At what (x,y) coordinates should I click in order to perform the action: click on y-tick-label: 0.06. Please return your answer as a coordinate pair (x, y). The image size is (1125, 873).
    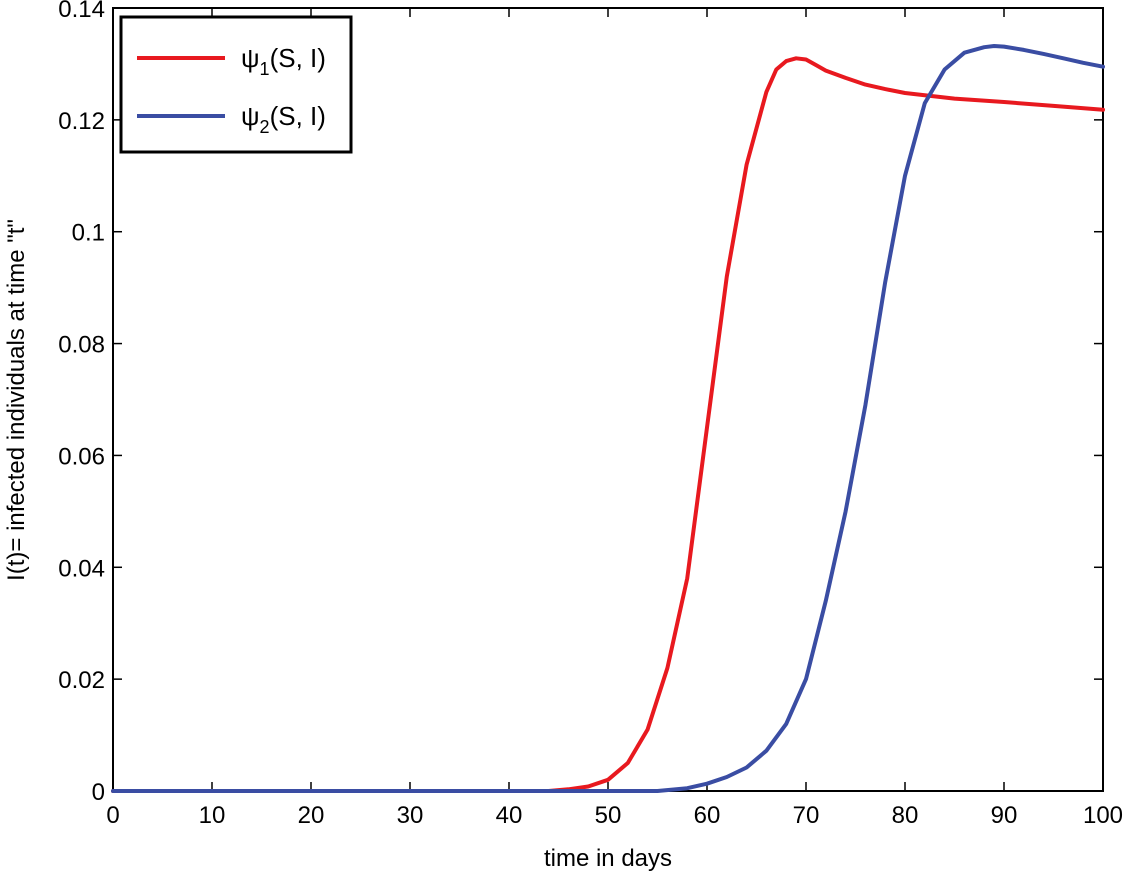
    Looking at the image, I should click on (81, 456).